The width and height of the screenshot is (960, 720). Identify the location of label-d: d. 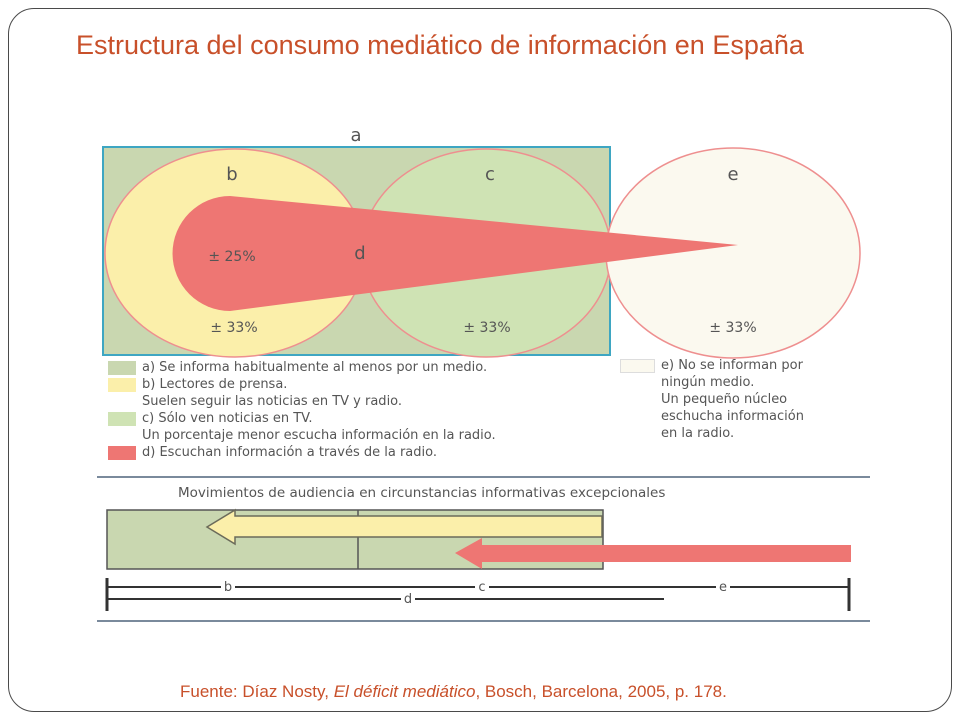
(359, 253).